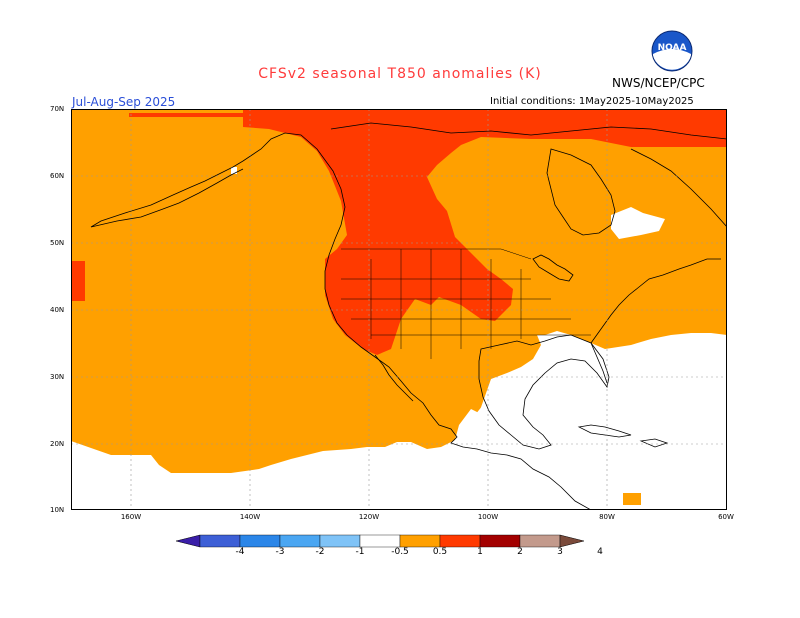 Image resolution: width=800 pixels, height=618 pixels. I want to click on colorbar-tick-label: -0.5, so click(400, 552).